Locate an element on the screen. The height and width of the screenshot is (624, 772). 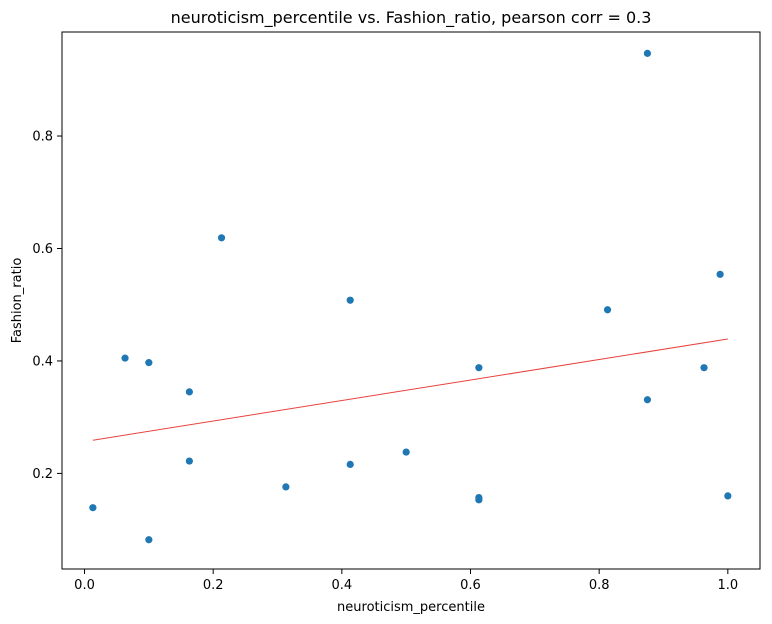
x-tick-label: 0.6 is located at coordinates (470, 585).